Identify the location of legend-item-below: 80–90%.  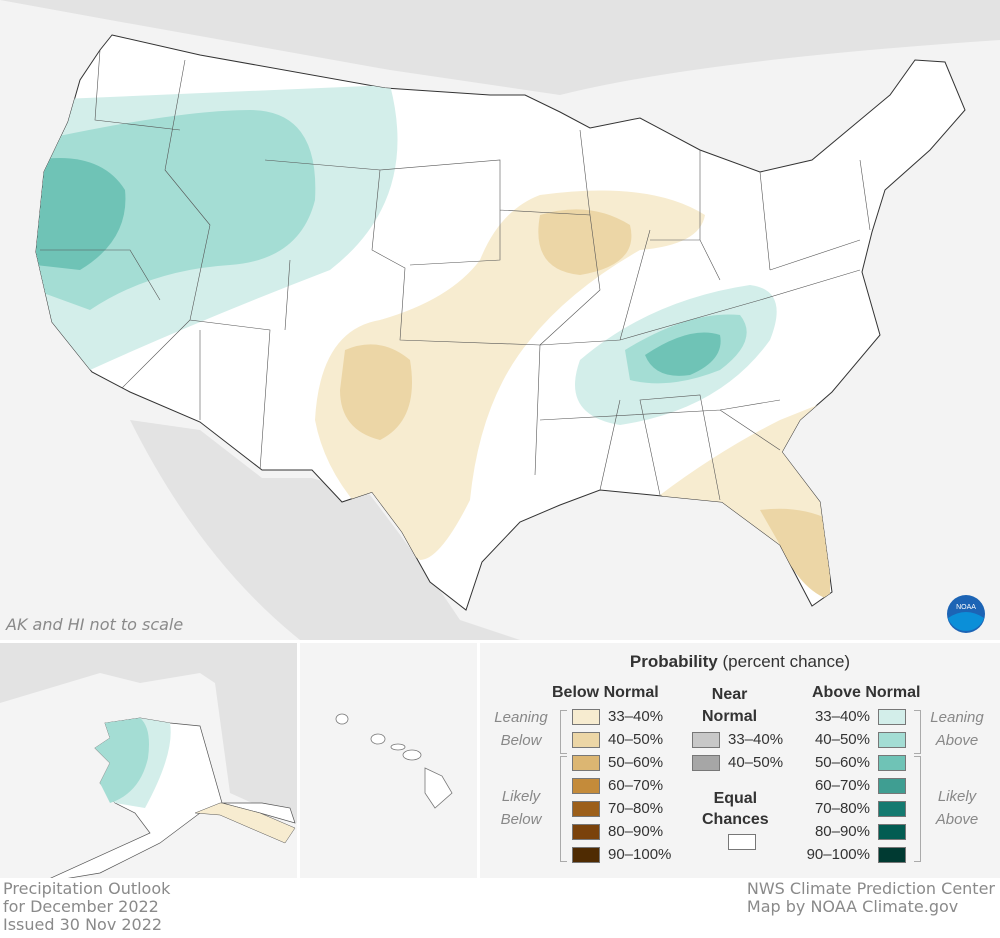
(617, 831).